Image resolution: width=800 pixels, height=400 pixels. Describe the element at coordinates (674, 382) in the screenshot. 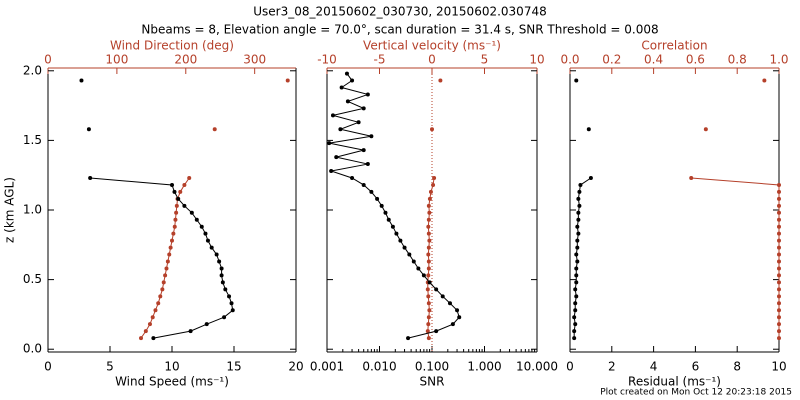

I see `x-axis-label: Residual (ms⁻¹)` at that location.